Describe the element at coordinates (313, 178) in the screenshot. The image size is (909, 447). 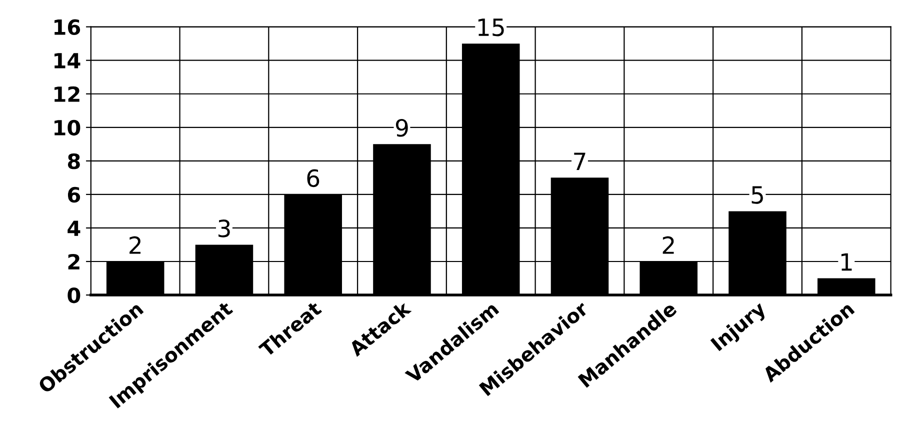
I see `data-label: 6` at that location.